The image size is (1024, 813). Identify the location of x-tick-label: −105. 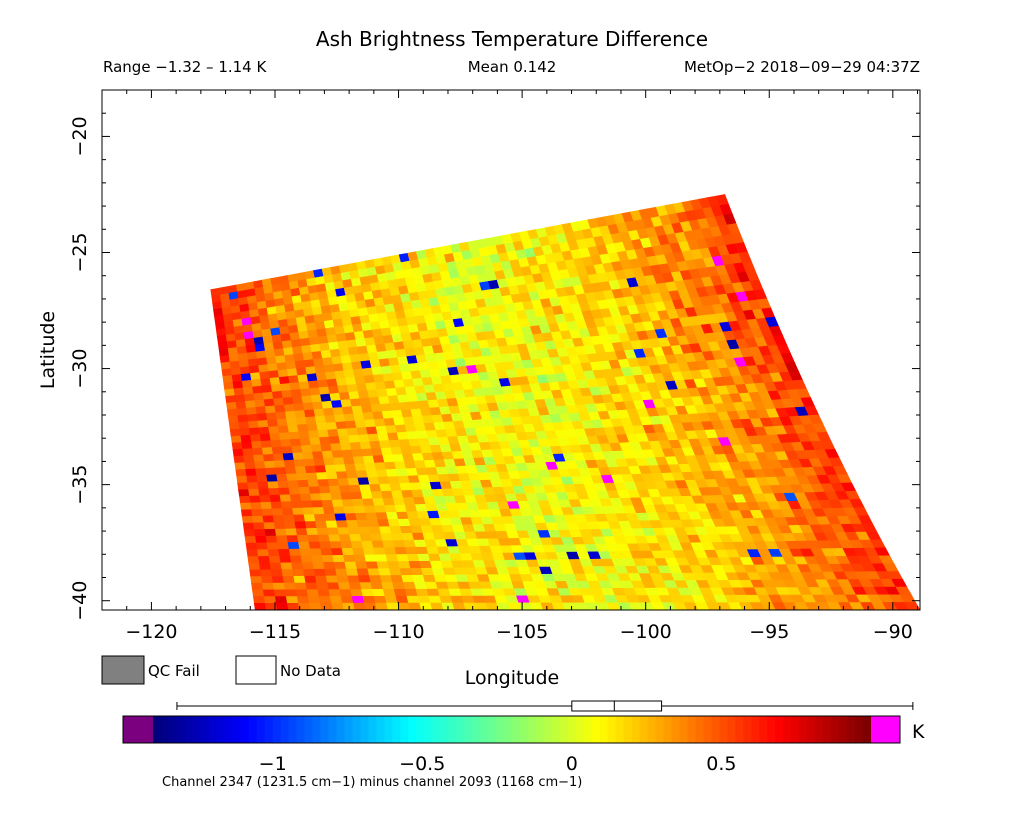
(522, 632).